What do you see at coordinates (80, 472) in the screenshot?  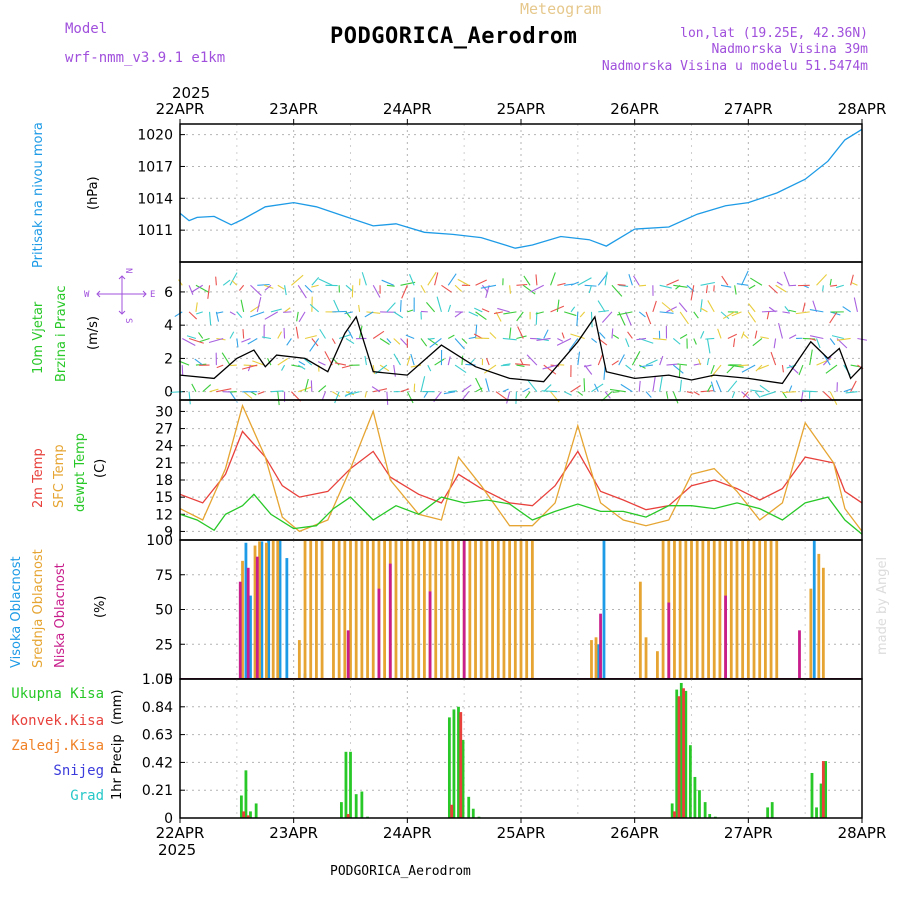 I see `temp-ylabel-3: dewpt Temp` at bounding box center [80, 472].